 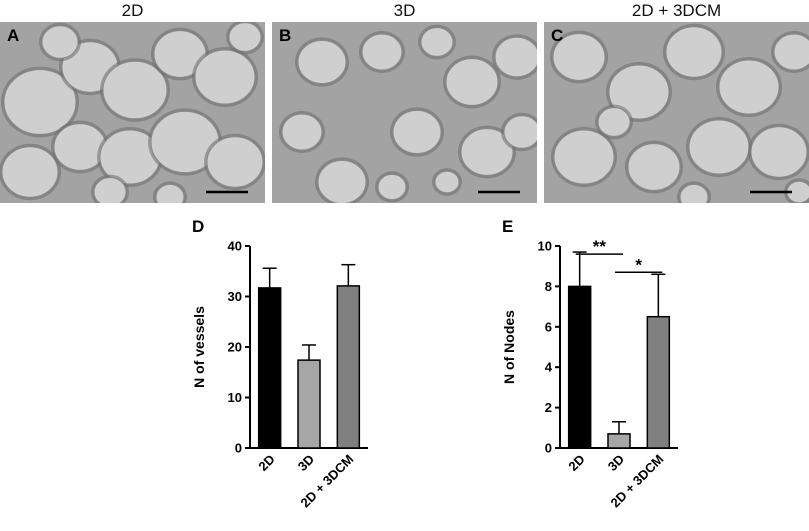 What do you see at coordinates (676, 10) in the screenshot?
I see `panel-c-title: 2D + 3DCM` at bounding box center [676, 10].